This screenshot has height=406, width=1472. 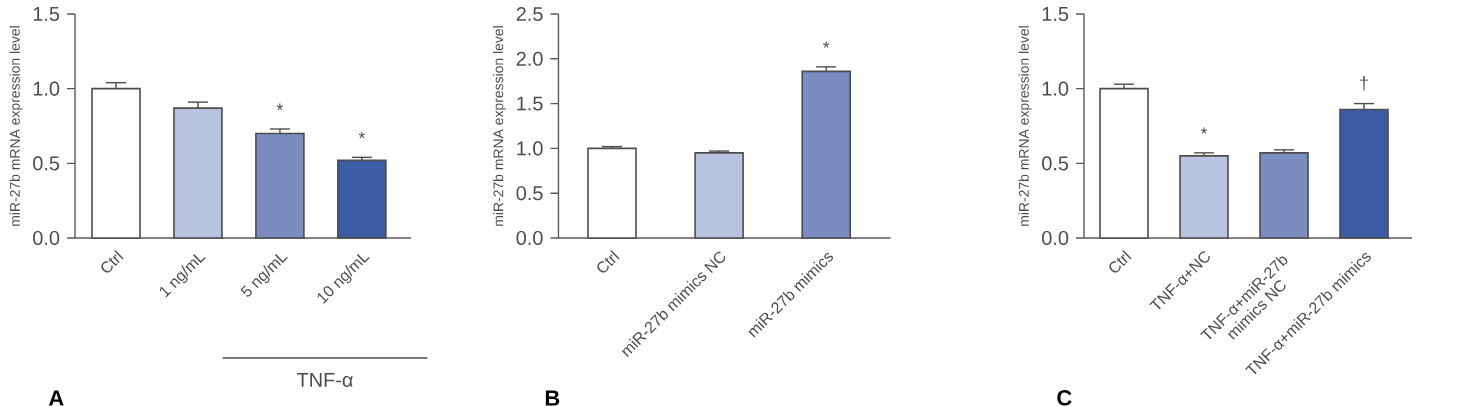 What do you see at coordinates (56, 398) in the screenshot?
I see `text: A` at bounding box center [56, 398].